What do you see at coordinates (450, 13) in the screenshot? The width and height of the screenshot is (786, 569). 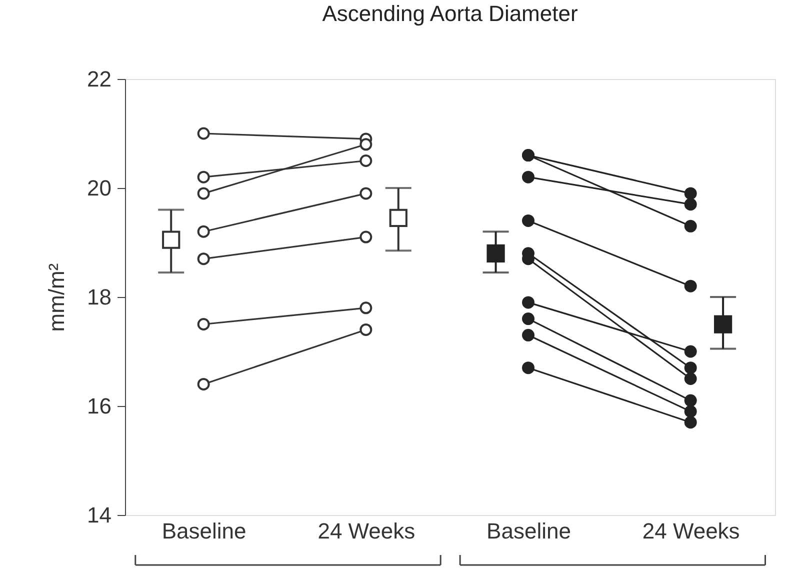 I see `chart-title: Ascending Aorta Diameter` at bounding box center [450, 13].